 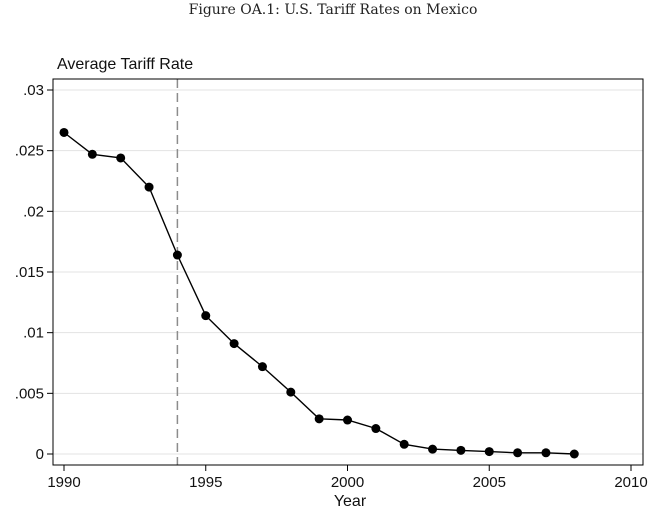 What do you see at coordinates (347, 482) in the screenshot?
I see `x-tick-label: 2000` at bounding box center [347, 482].